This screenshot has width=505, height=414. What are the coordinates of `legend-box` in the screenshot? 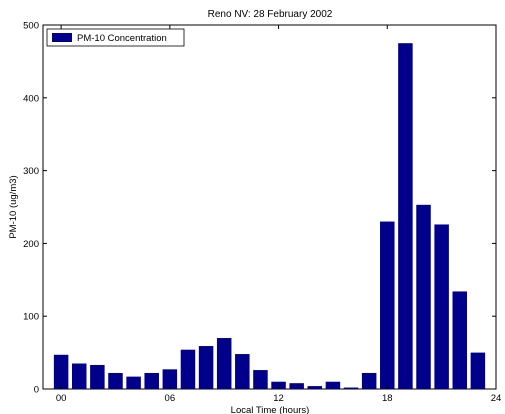 It's located at (115, 37).